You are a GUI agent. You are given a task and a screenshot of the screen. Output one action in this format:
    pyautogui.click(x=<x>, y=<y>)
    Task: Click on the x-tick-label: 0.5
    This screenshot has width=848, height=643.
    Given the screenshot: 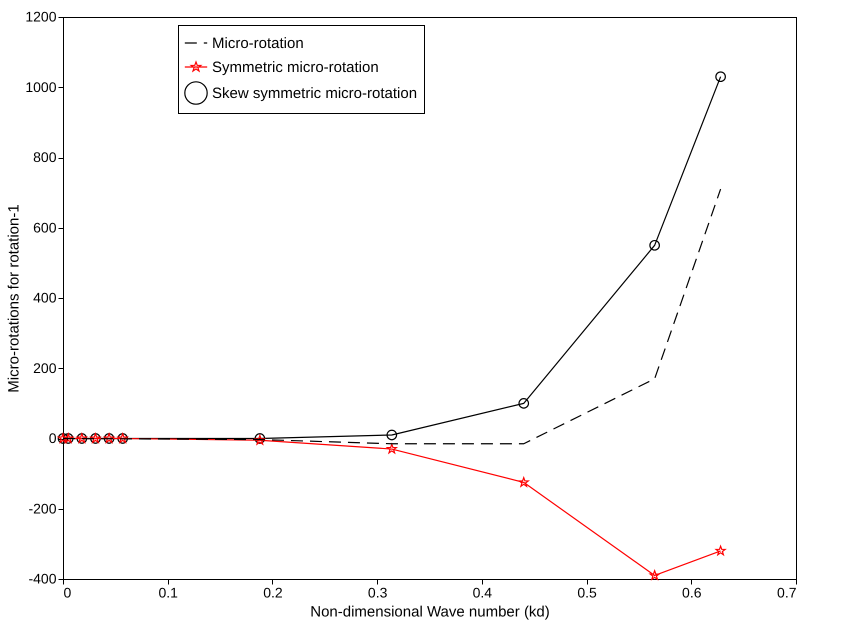 What is the action you would take?
    pyautogui.click(x=587, y=592)
    